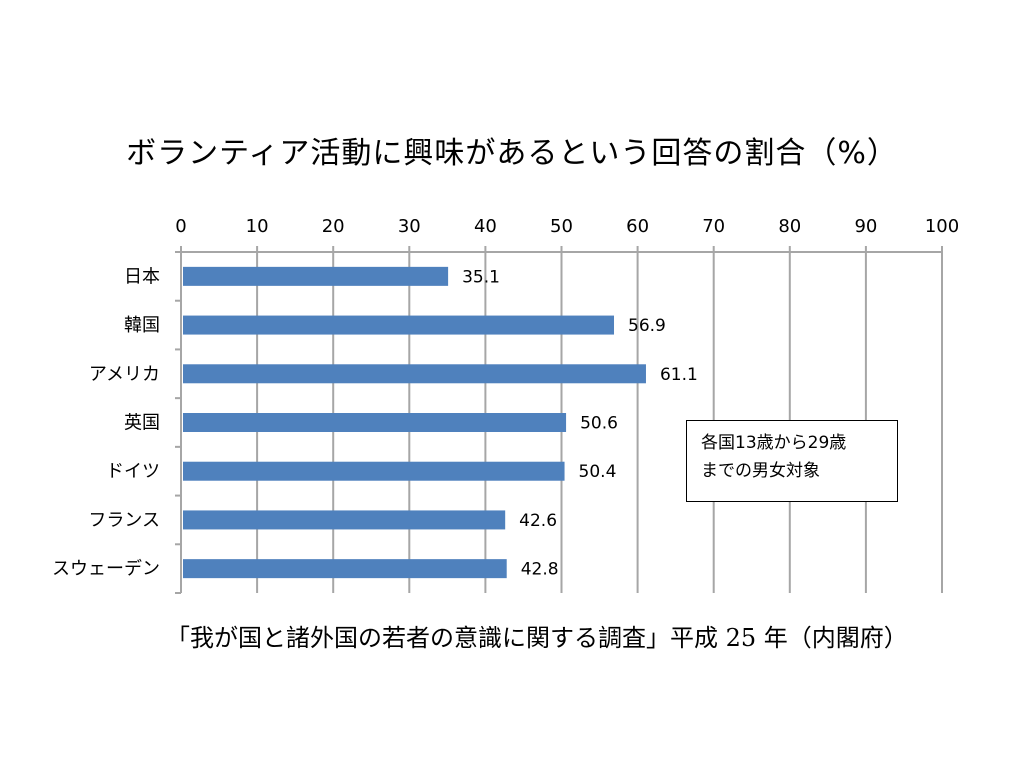 The height and width of the screenshot is (768, 1024). What do you see at coordinates (142, 325) in the screenshot?
I see `category-label-1: 韓国` at bounding box center [142, 325].